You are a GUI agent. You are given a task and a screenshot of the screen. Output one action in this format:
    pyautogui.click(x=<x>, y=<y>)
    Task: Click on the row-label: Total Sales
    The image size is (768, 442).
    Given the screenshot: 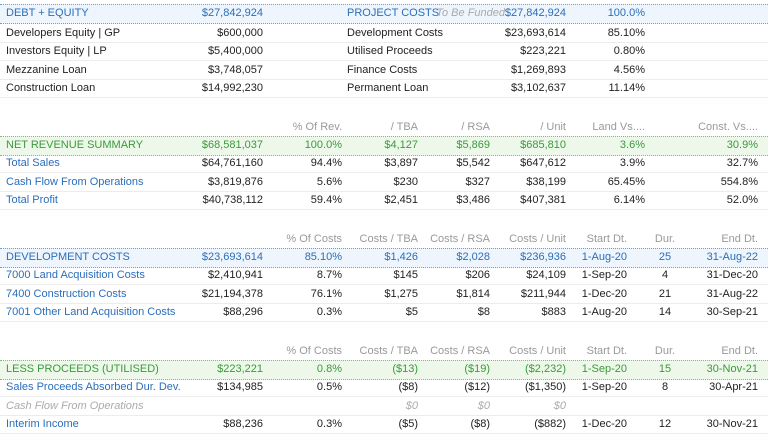 What is the action you would take?
    pyautogui.click(x=33, y=163)
    